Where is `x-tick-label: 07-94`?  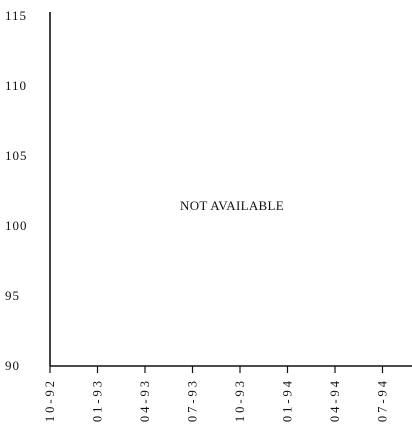 x-tick-label: 07-94 is located at coordinates (383, 400).